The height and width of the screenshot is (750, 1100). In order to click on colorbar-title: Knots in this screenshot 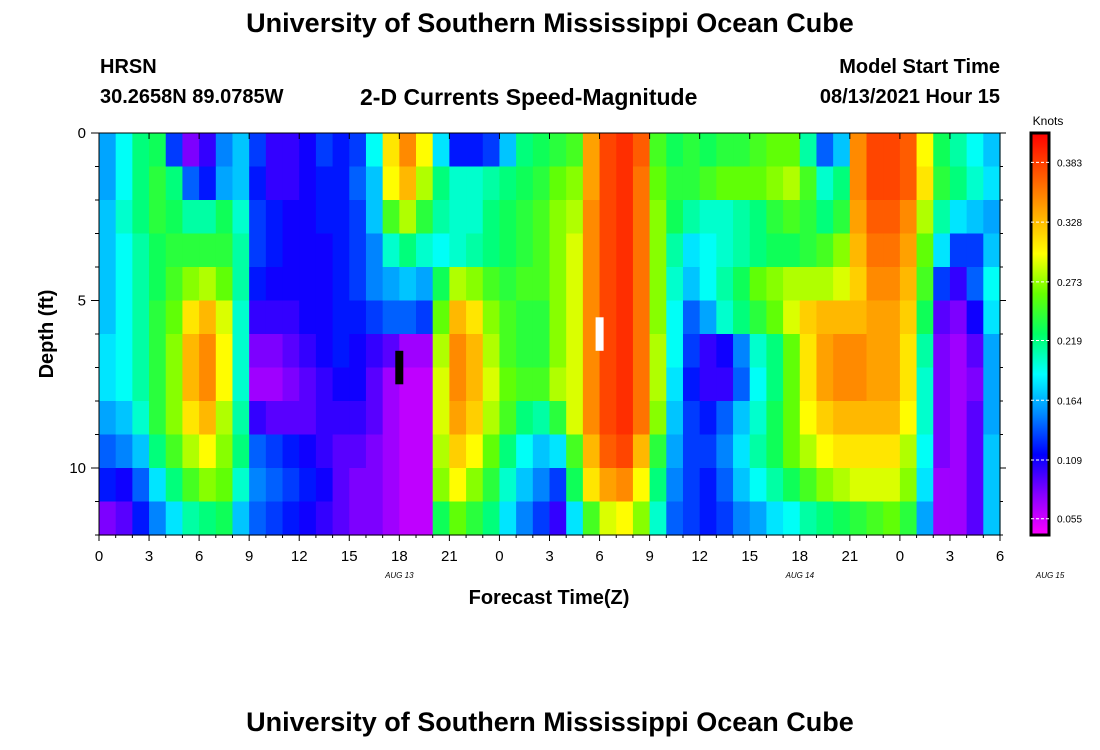, I will do `click(1048, 121)`.